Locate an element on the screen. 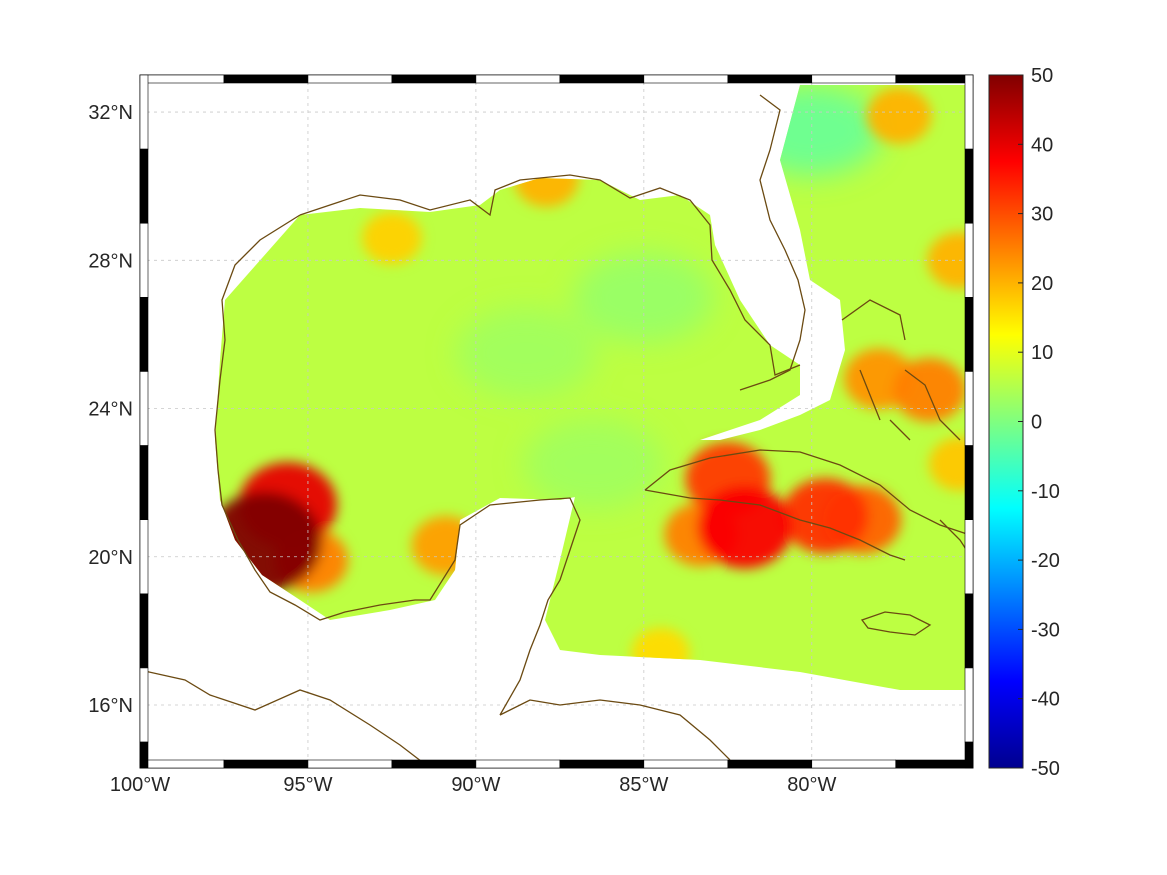 The width and height of the screenshot is (1167, 875). lon-tick-label: 95°W is located at coordinates (307, 785).